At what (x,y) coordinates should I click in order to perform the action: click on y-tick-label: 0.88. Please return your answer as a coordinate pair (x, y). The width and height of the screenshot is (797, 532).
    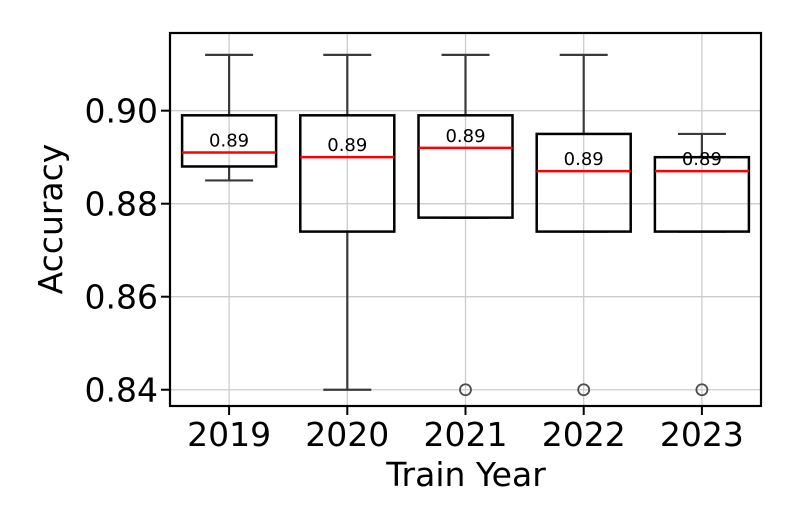
    Looking at the image, I should click on (121, 204).